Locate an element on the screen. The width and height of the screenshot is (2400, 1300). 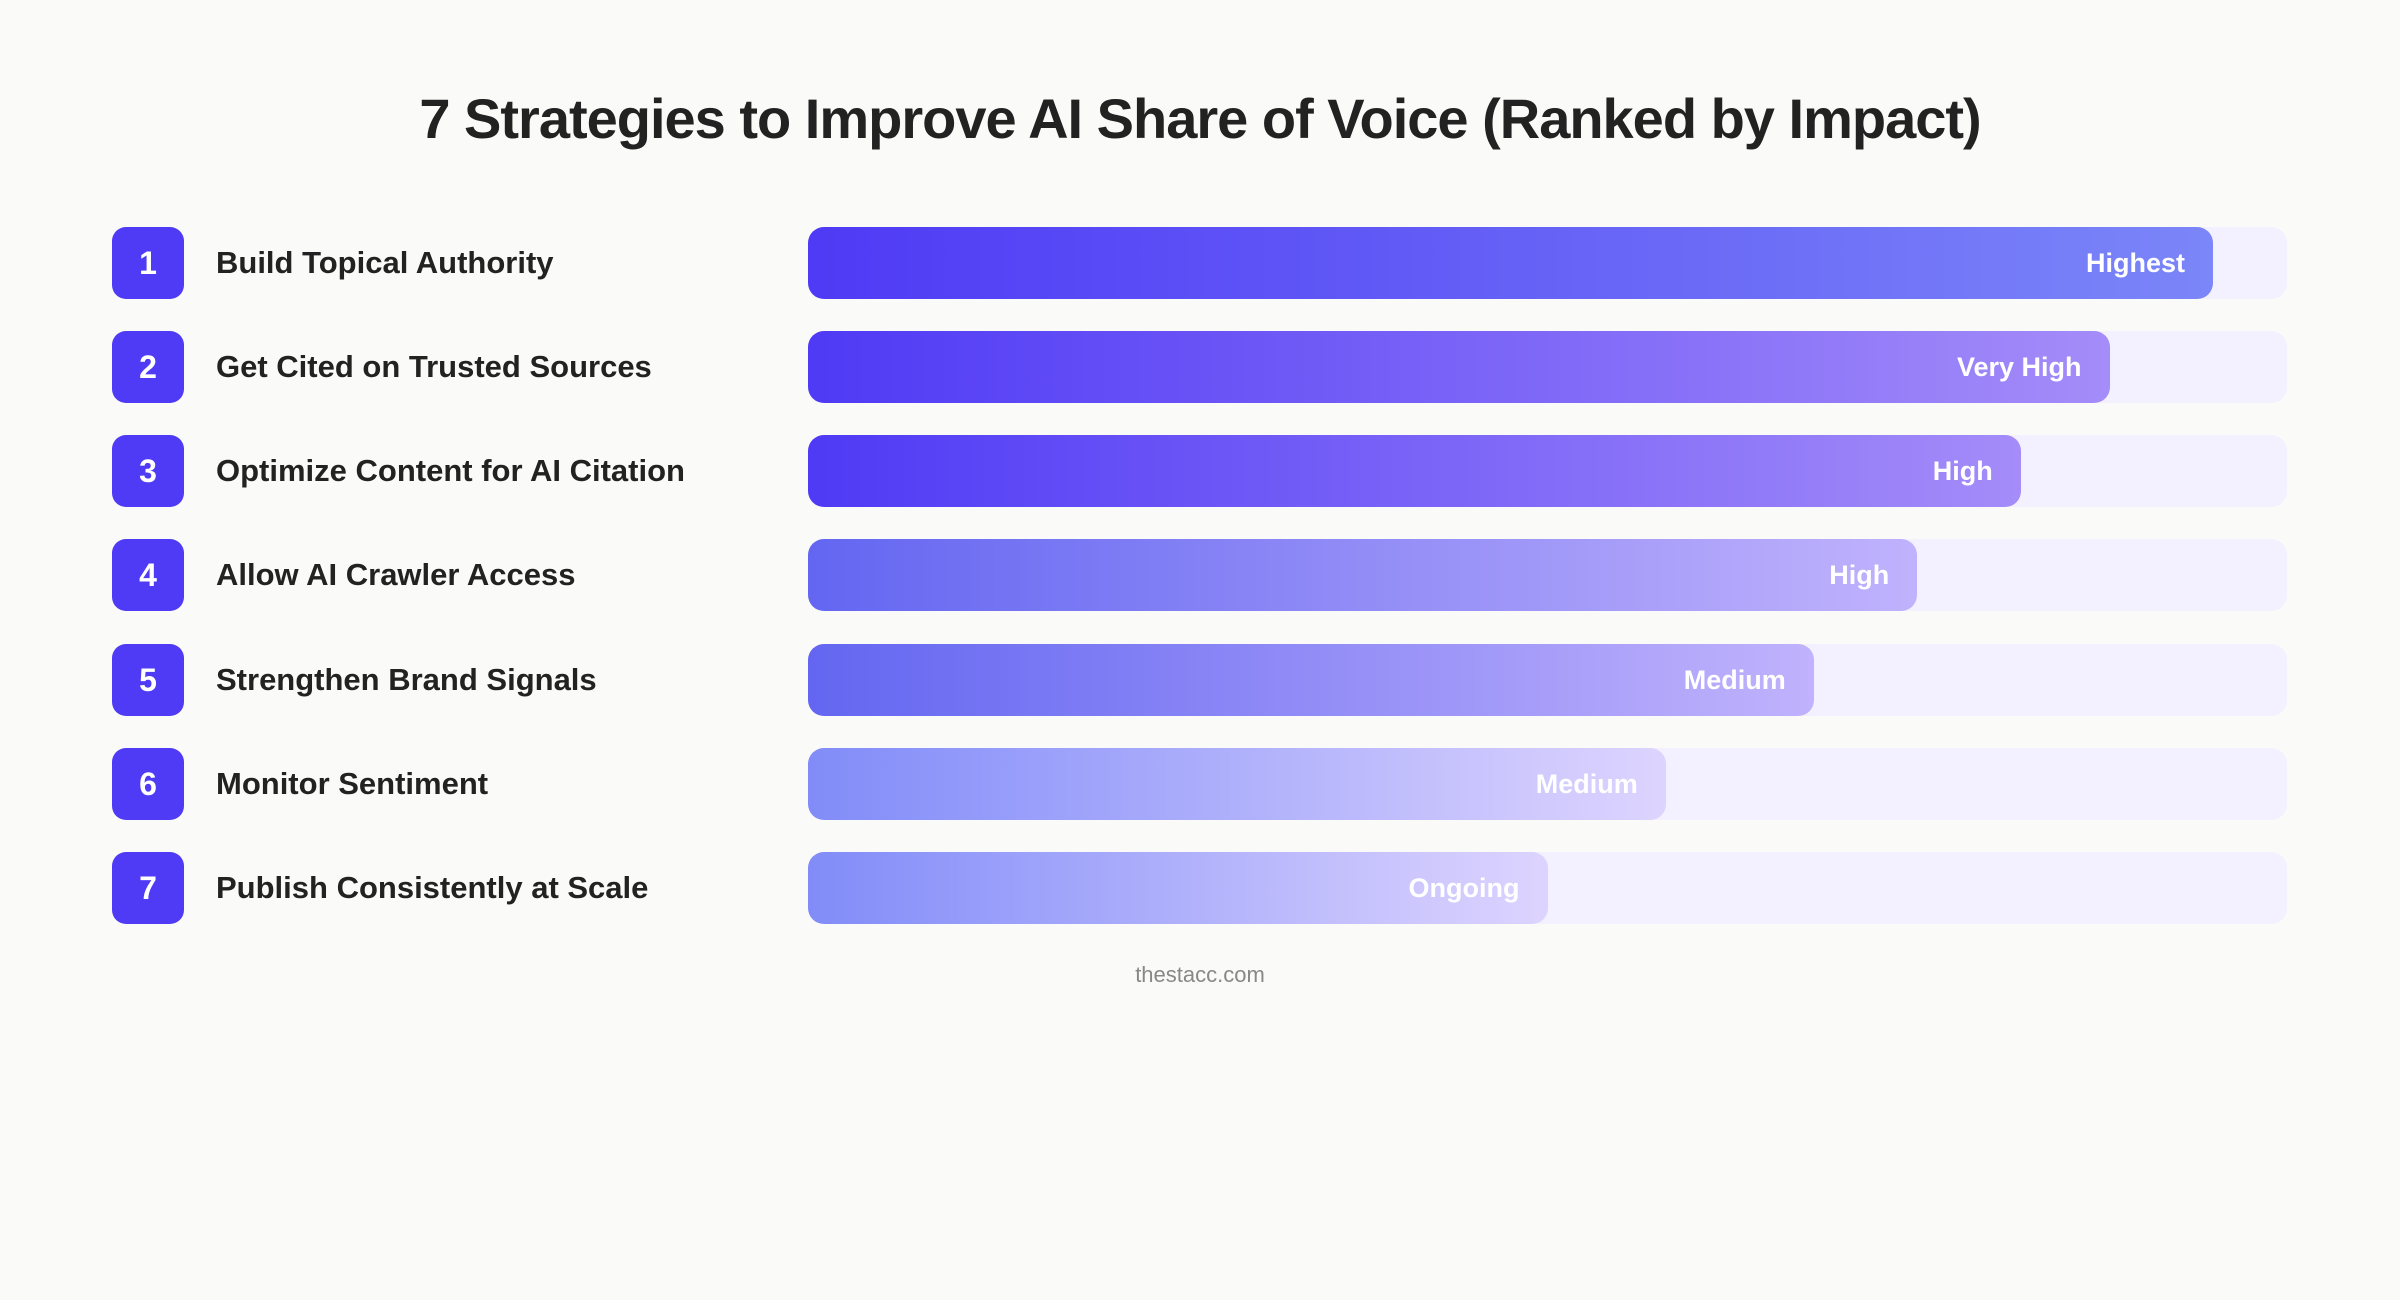
footer-source: thestacc.com is located at coordinates (1200, 974).